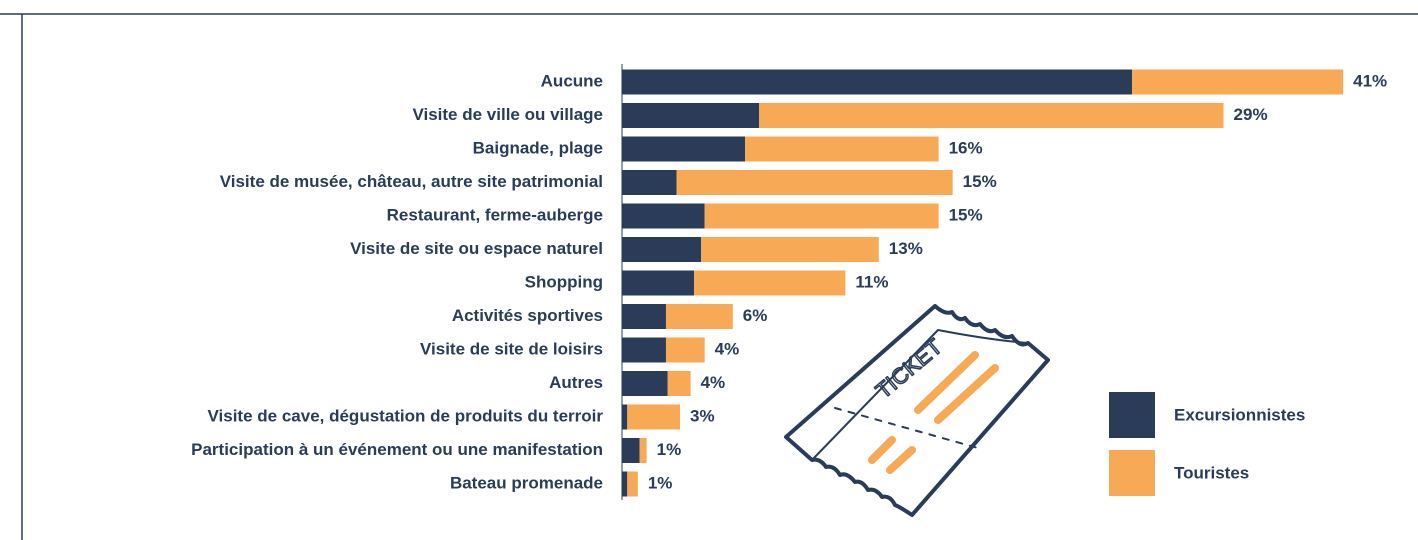 This screenshot has width=1418, height=540. What do you see at coordinates (564, 281) in the screenshot?
I see `category-label: Shopping` at bounding box center [564, 281].